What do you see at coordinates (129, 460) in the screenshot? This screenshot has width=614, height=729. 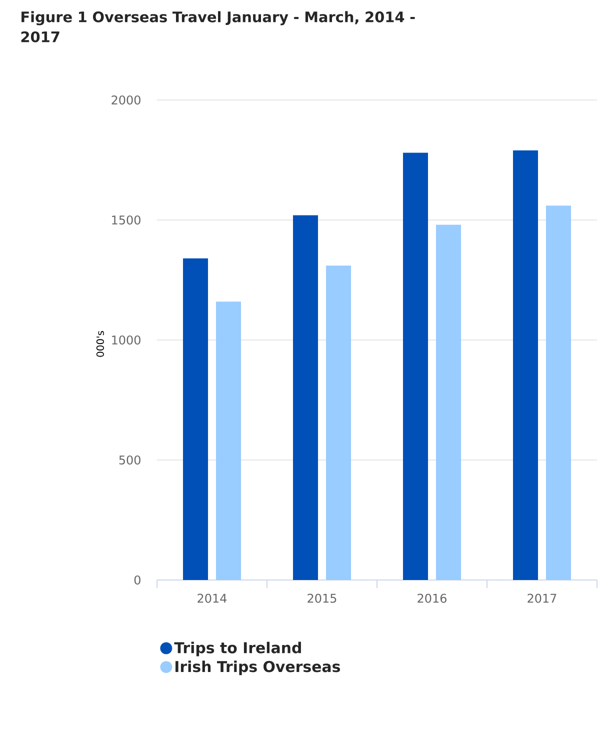 I see `y-tick-label: 500` at bounding box center [129, 460].